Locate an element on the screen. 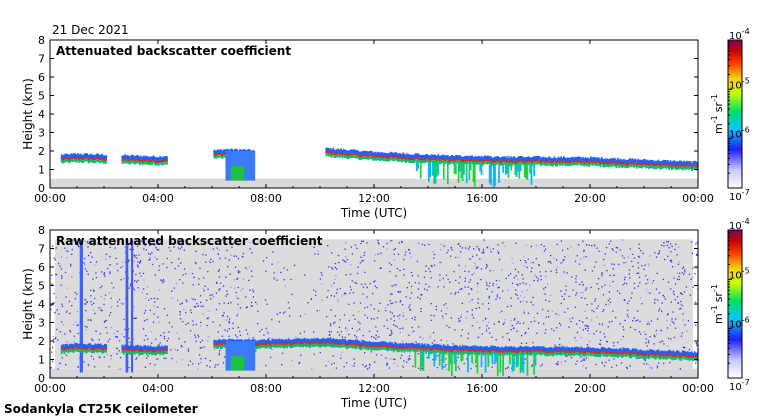  panel-title: Attenuated backscatter coefficient is located at coordinates (173, 51).